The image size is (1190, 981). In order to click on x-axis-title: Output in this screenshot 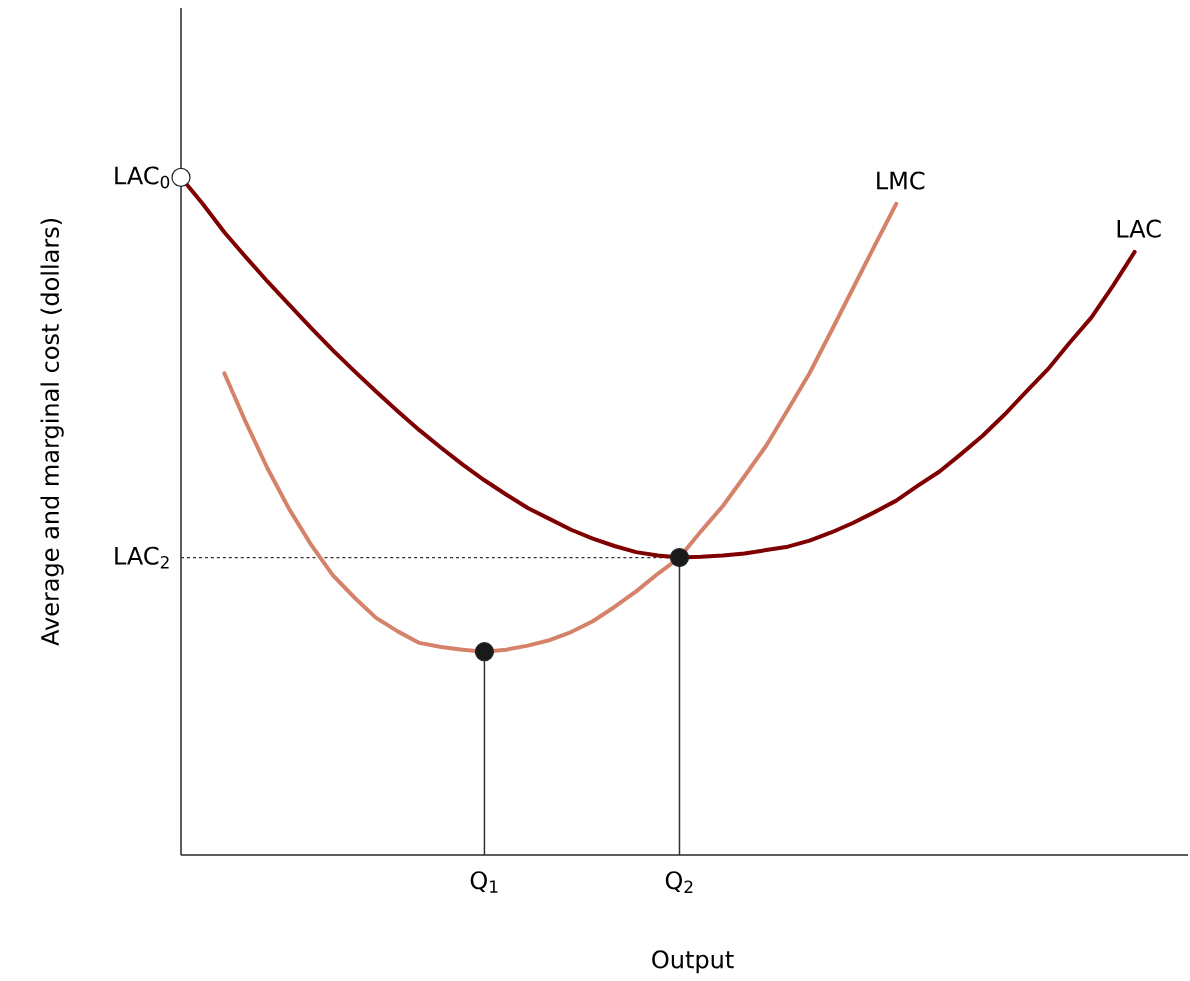, I will do `click(693, 962)`.